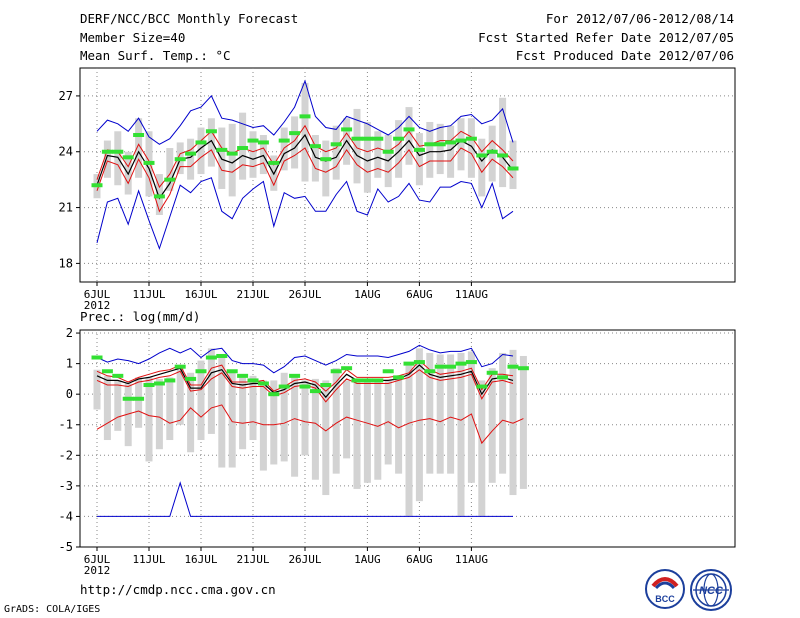 This screenshot has height=618, width=800. Describe the element at coordinates (97, 305) in the screenshot. I see `temp-year-label: 2012` at that location.